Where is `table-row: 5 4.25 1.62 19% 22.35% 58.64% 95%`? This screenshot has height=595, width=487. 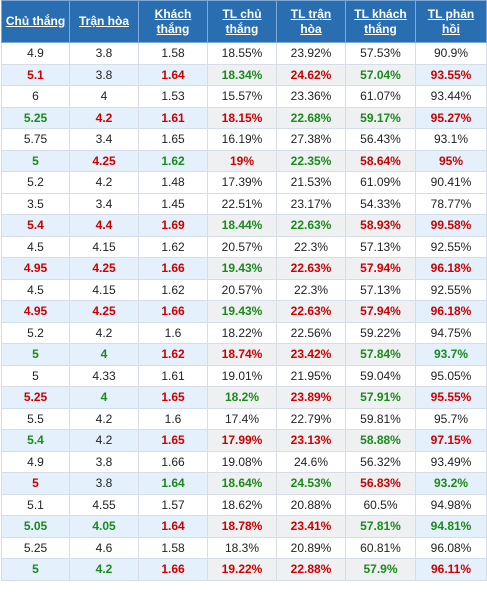 table-row: 5 4.25 1.62 19% 22.35% 58.64% 95% is located at coordinates (244, 160).